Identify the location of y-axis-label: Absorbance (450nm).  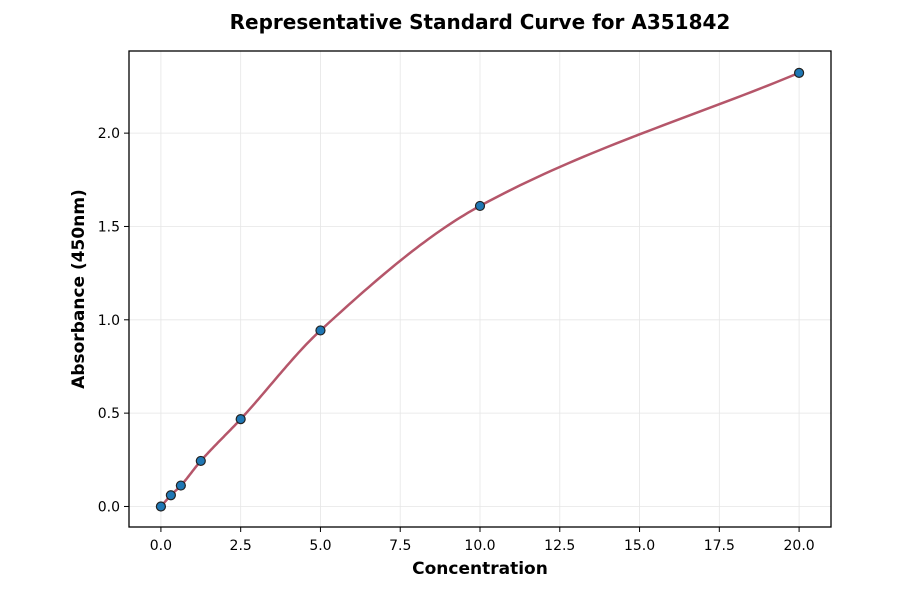
(79, 289).